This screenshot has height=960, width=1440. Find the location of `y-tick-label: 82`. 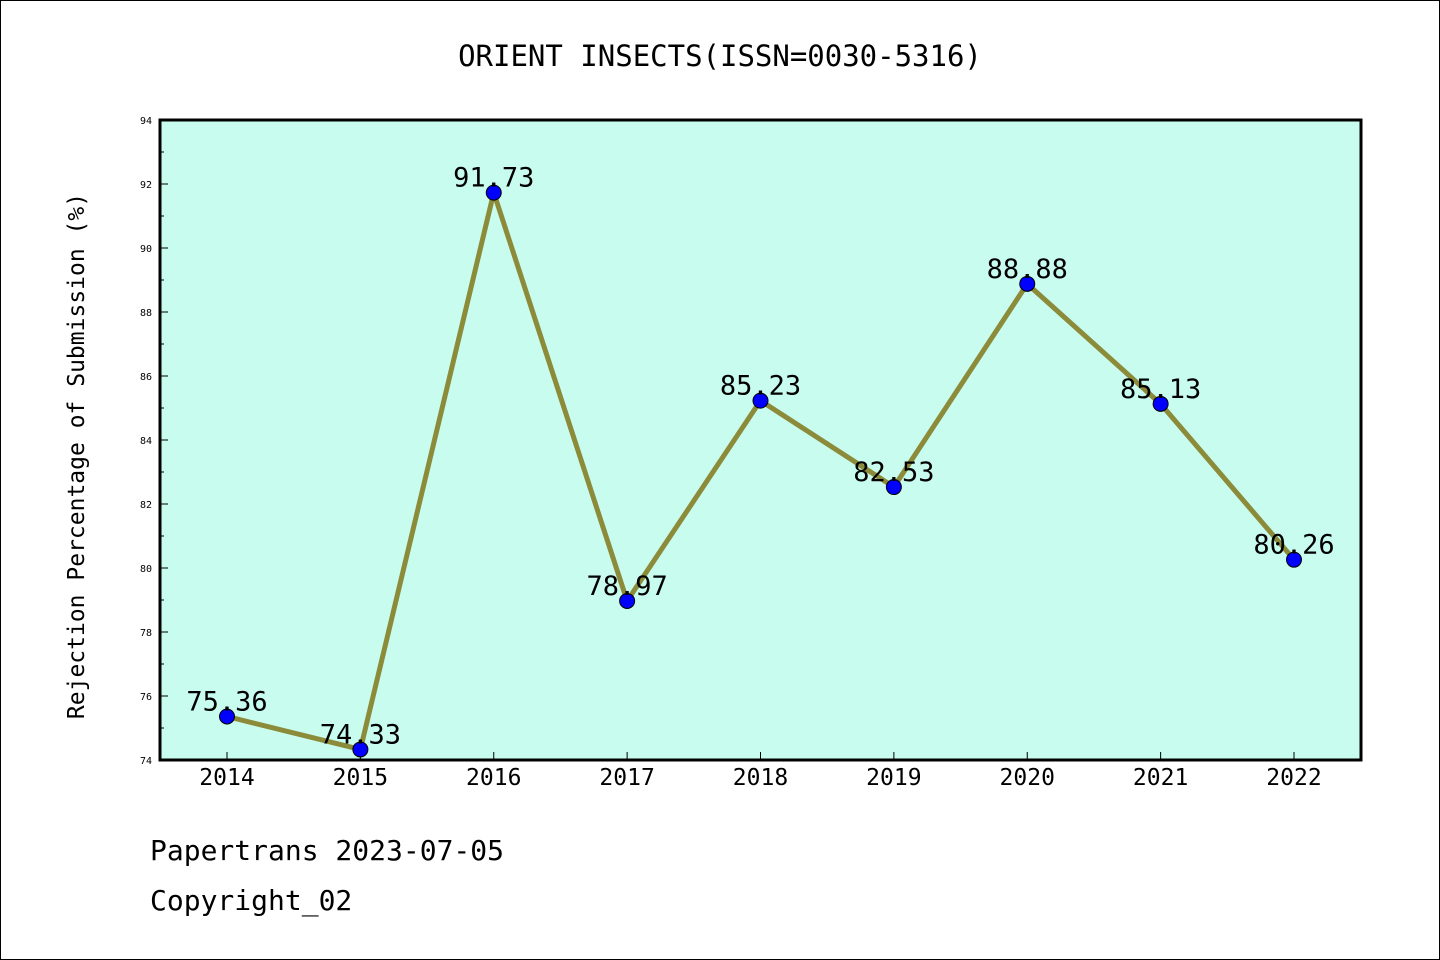

y-tick-label: 82 is located at coordinates (146, 505).